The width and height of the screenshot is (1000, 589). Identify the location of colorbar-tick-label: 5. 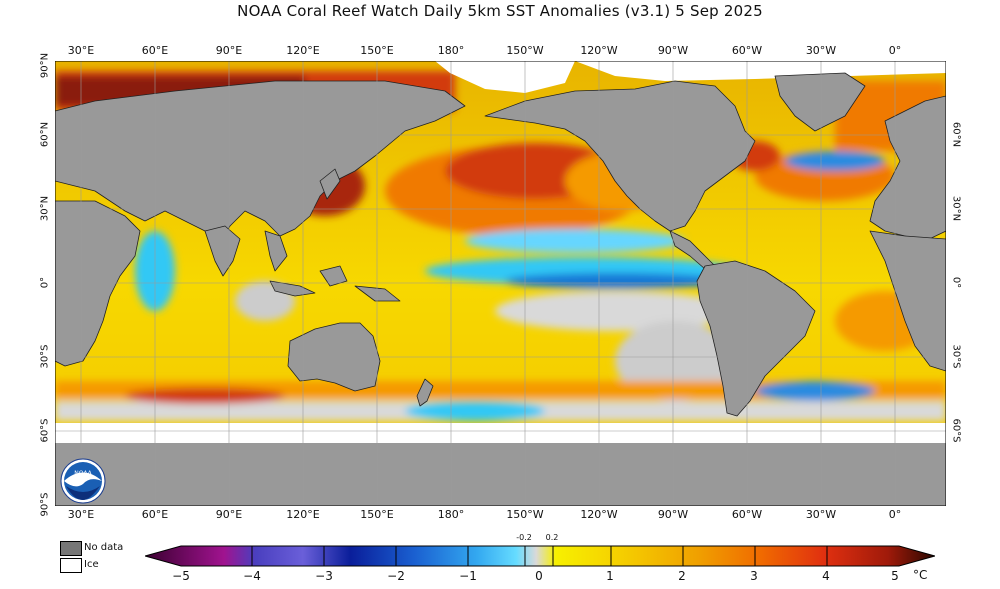
(895, 576).